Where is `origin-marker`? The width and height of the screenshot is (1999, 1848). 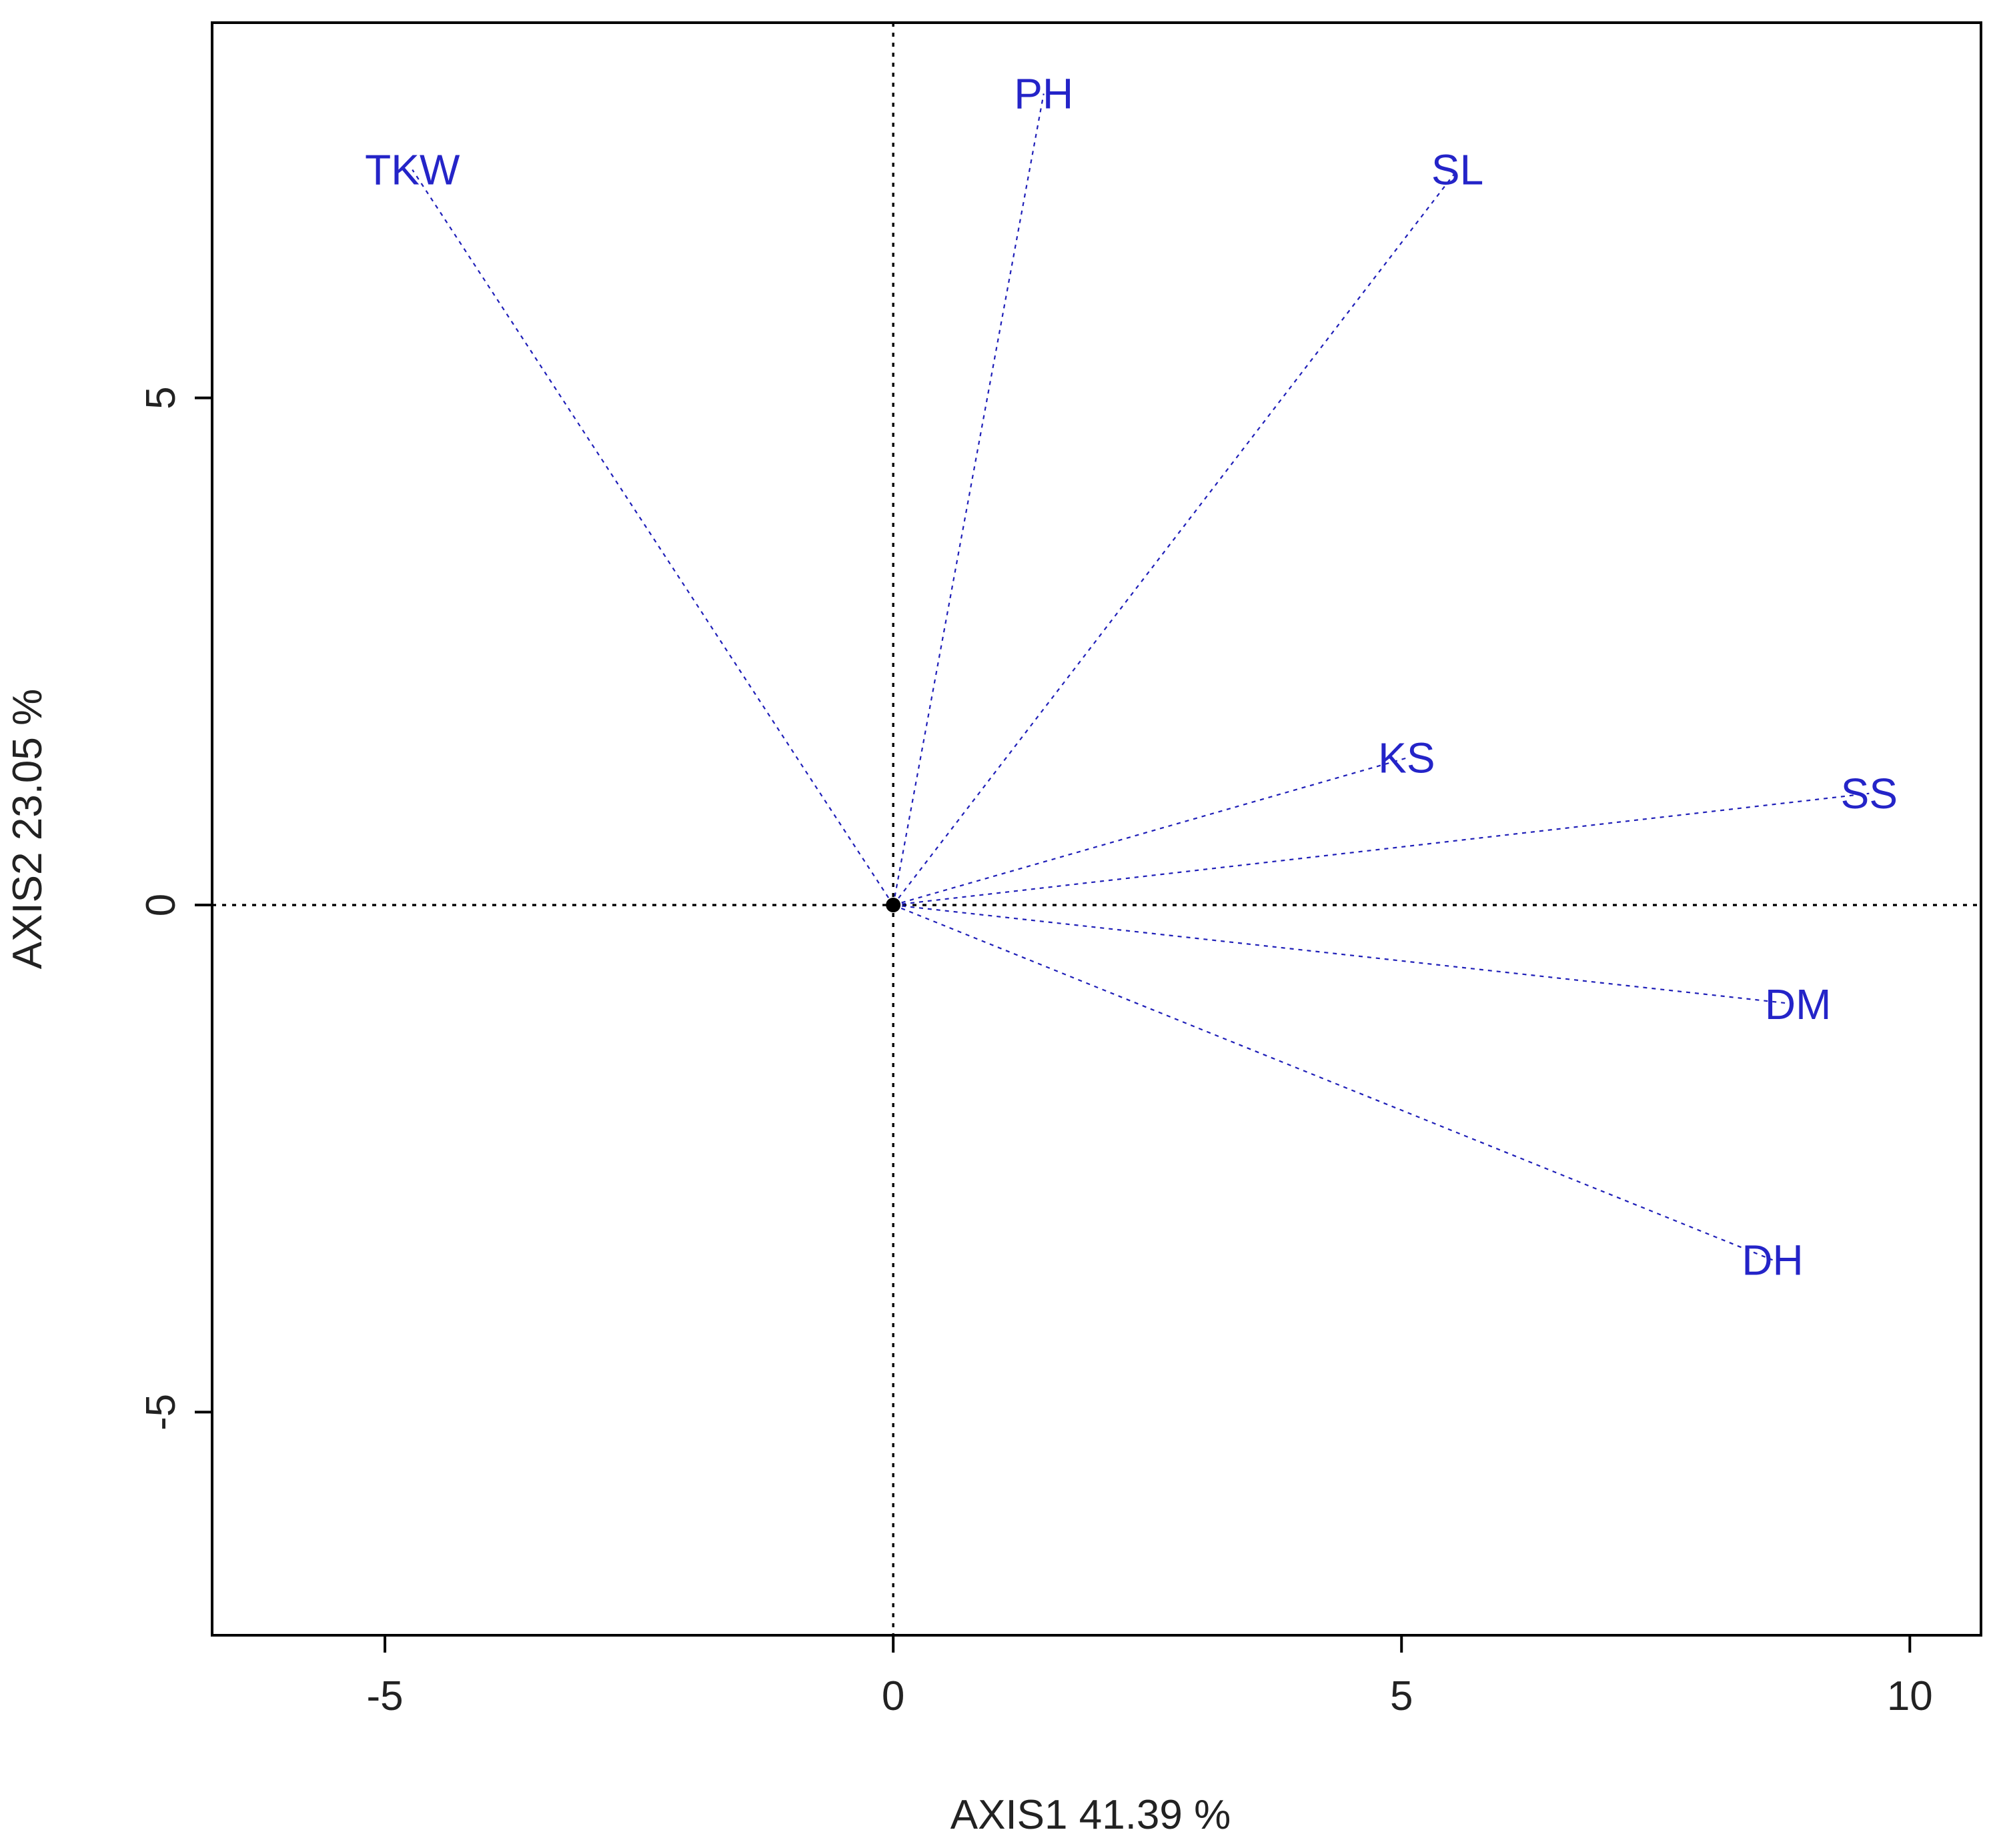
origin-marker is located at coordinates (893, 905).